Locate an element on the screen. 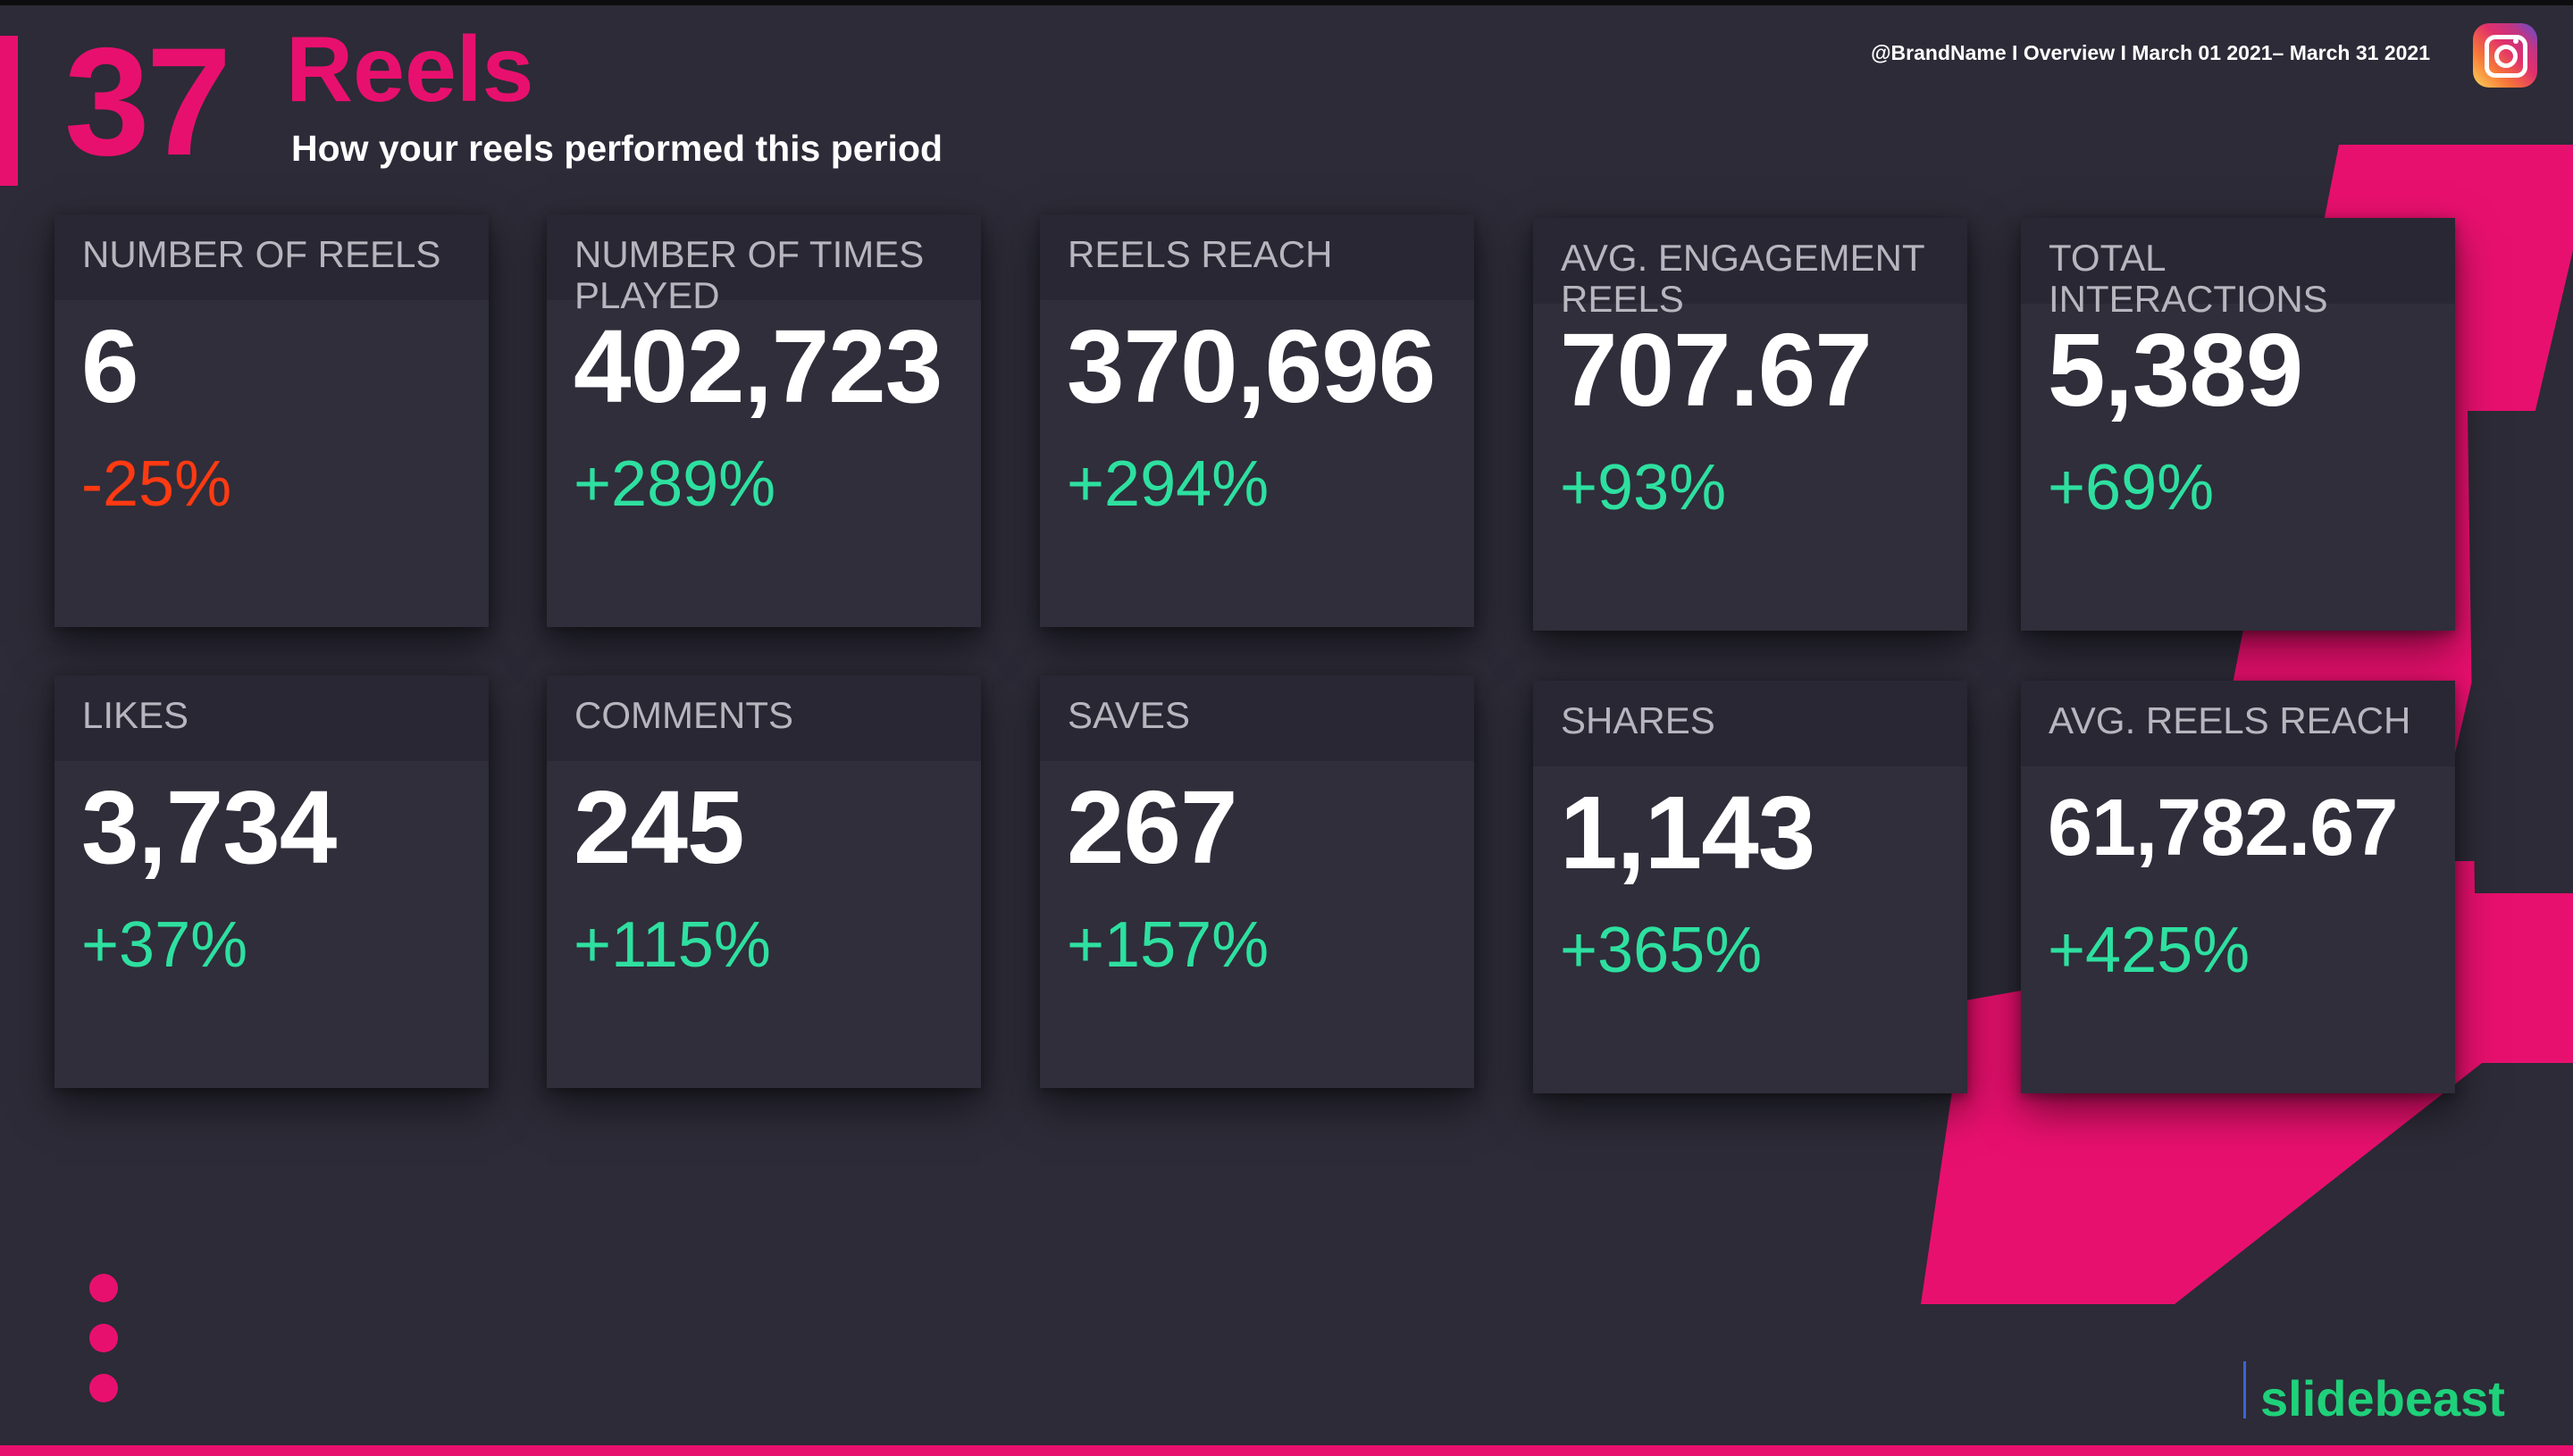 The width and height of the screenshot is (2573, 1456). metric-card-number-of-reels: NUMBER OF REELS 6 -25% is located at coordinates (271, 420).